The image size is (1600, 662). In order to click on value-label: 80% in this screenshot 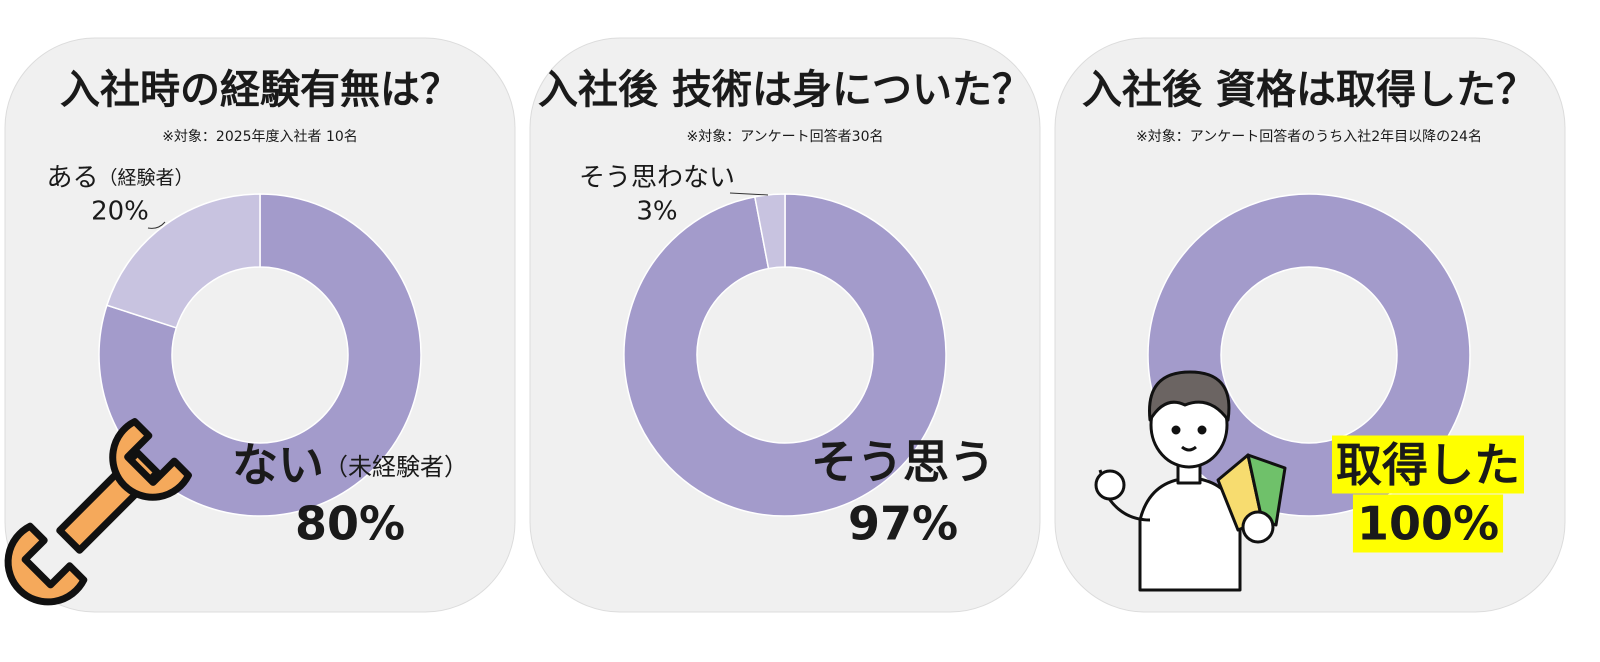, I will do `click(350, 524)`.